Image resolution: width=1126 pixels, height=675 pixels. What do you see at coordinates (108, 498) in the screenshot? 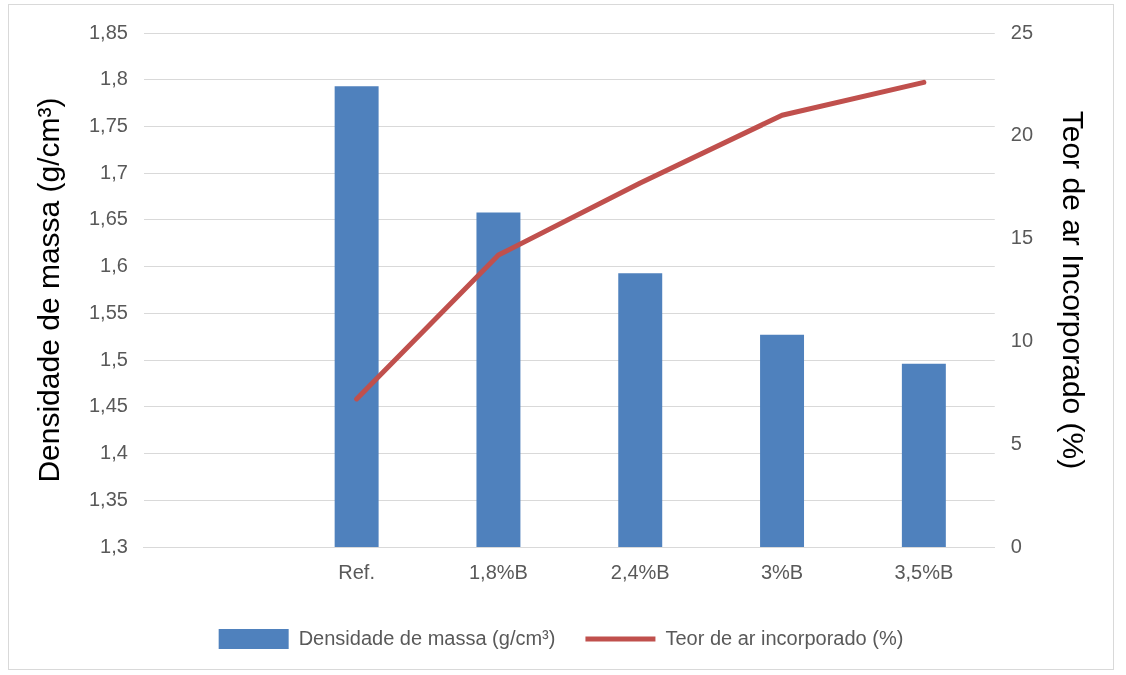
I see `y-tick-label: 1,35` at bounding box center [108, 498].